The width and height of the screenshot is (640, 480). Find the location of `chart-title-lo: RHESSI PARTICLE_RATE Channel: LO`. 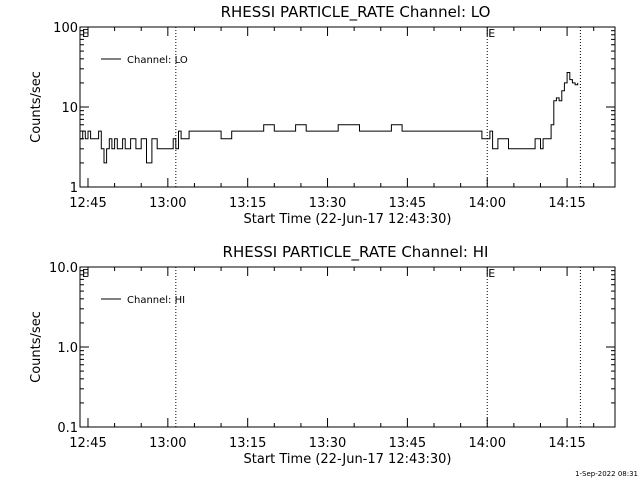

chart-title-lo: RHESSI PARTICLE_RATE Channel: LO is located at coordinates (356, 12).